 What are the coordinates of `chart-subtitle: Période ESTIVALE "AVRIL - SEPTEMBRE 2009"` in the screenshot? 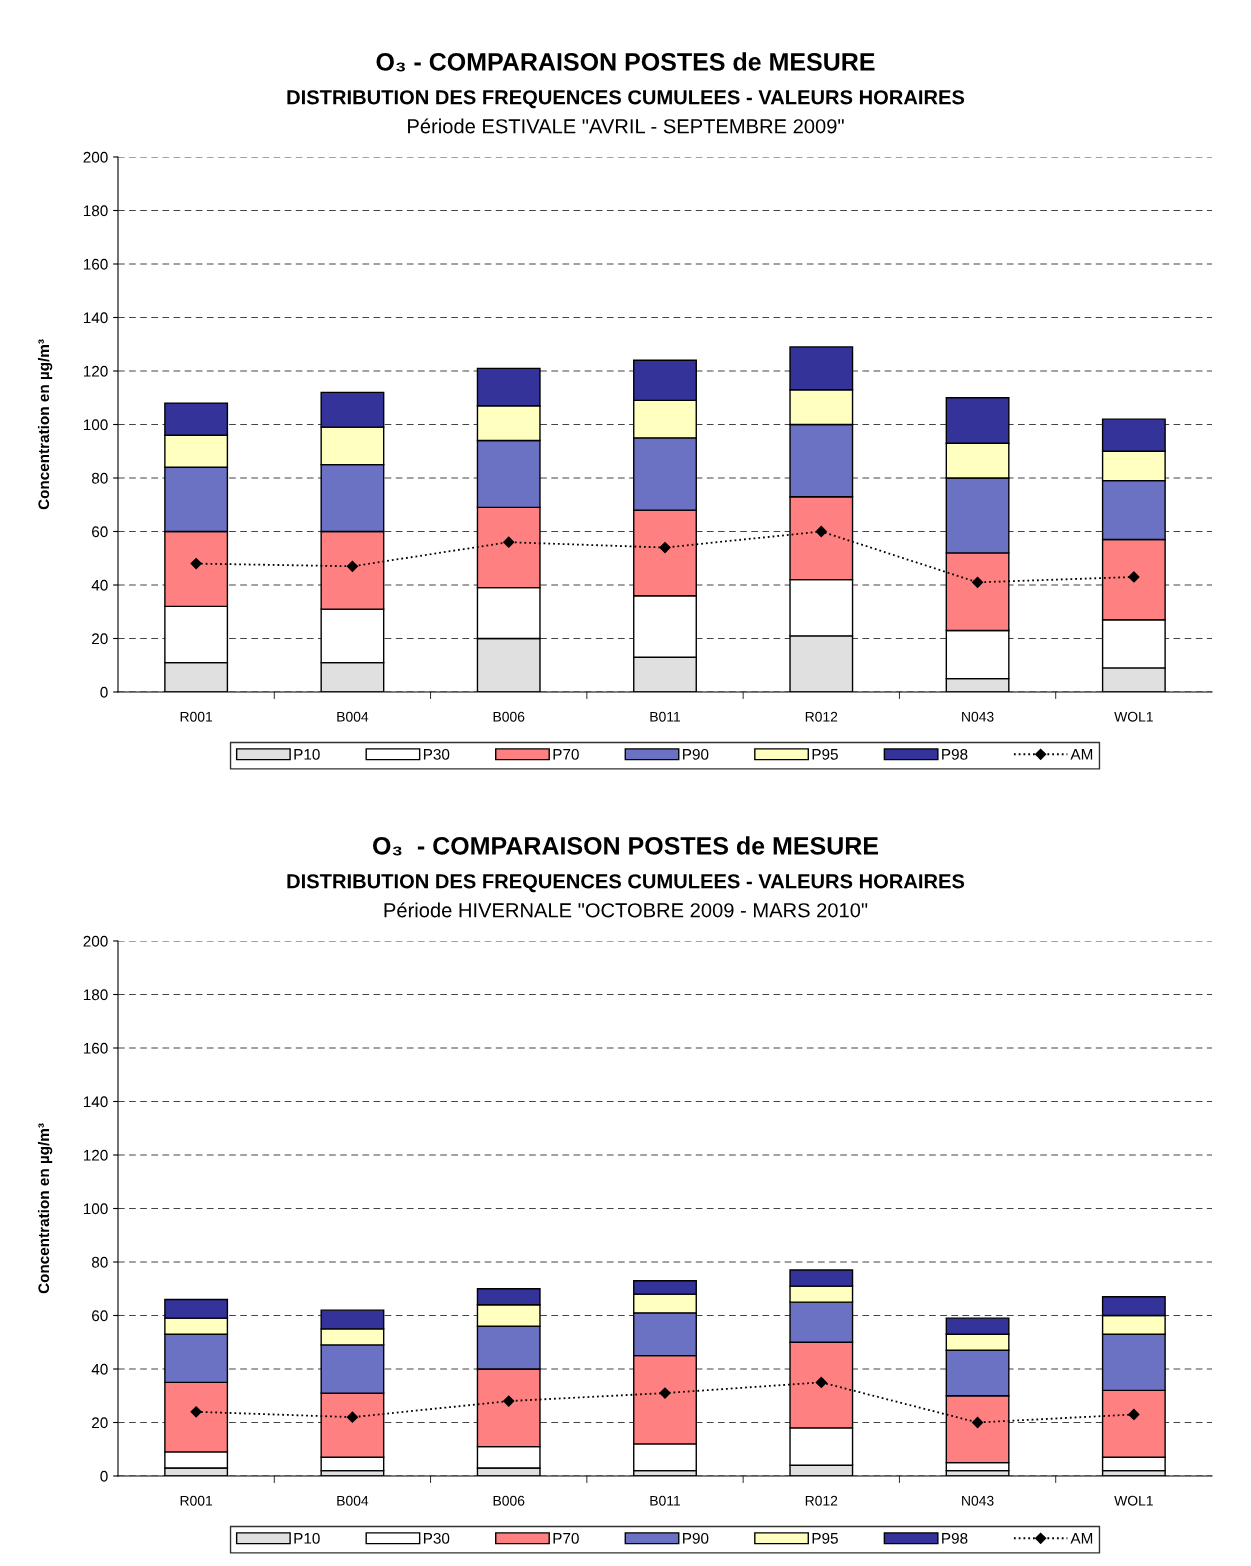 It's located at (626, 126).